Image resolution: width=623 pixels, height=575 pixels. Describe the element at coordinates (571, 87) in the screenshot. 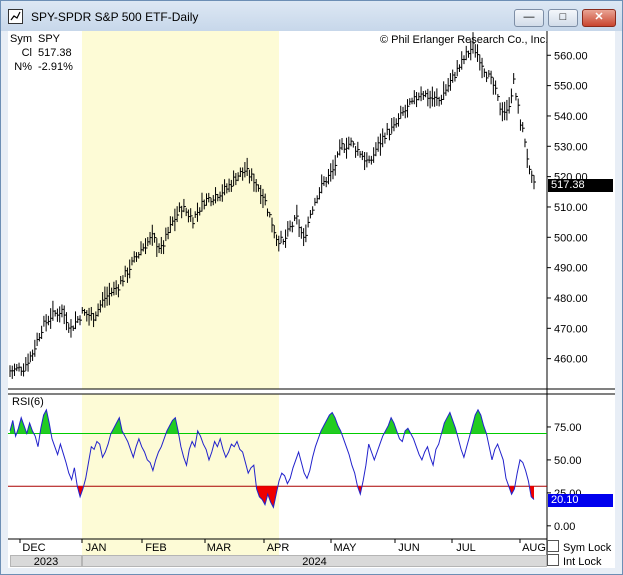

I see `price-tick-label: 550.00` at that location.